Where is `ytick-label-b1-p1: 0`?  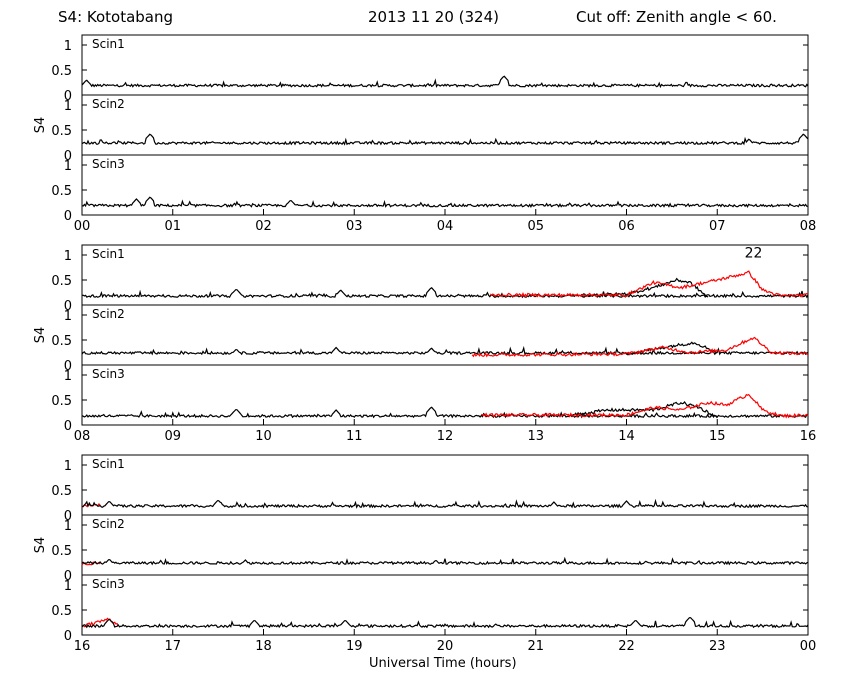 ytick-label-b1-p1: 0 is located at coordinates (68, 96).